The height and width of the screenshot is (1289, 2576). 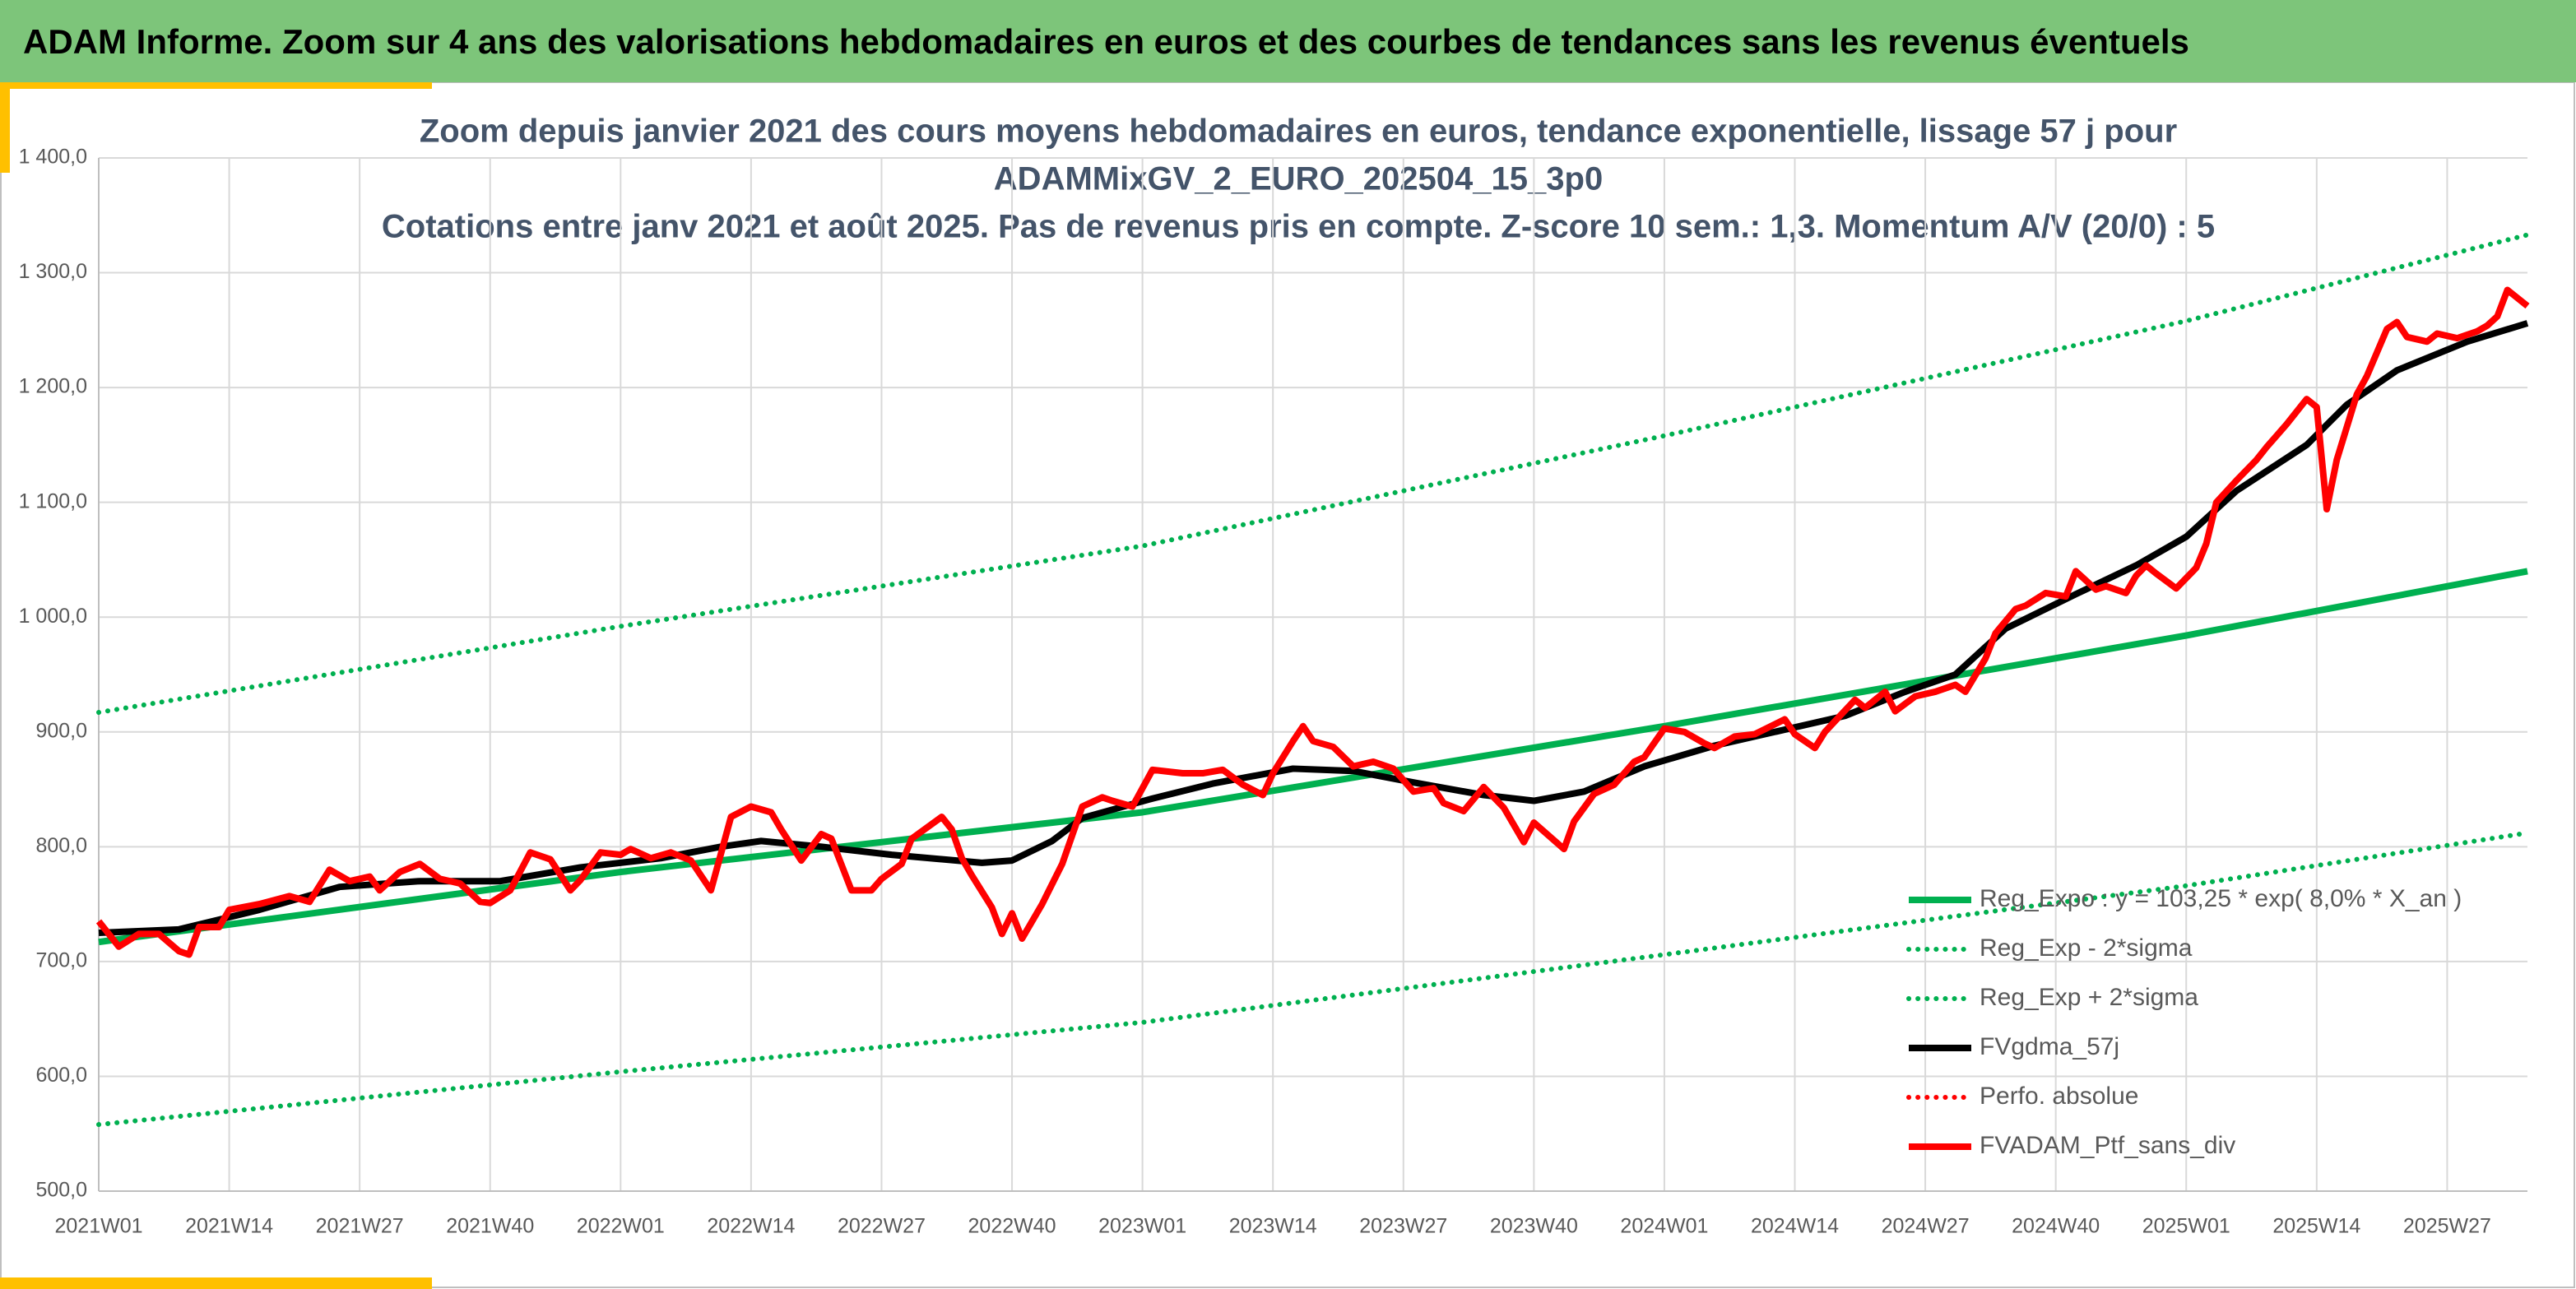 I want to click on y-tick-label: 1 400,0, so click(x=53, y=157).